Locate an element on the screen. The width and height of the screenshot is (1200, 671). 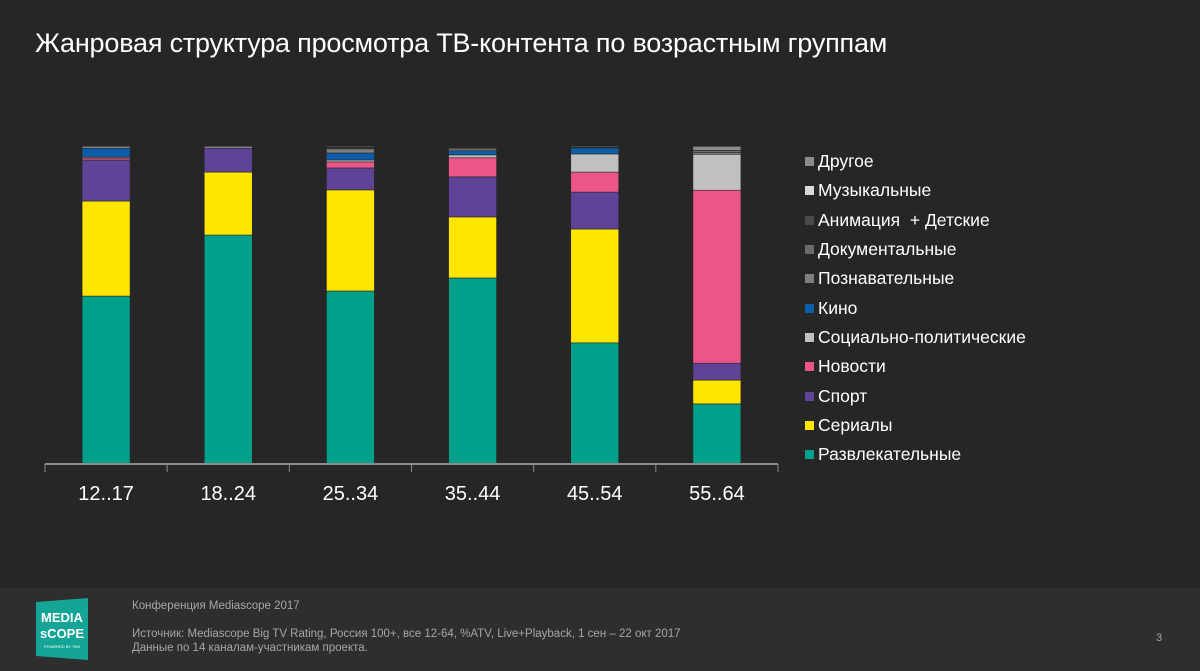
logo-line2: sCOPE is located at coordinates (62, 633).